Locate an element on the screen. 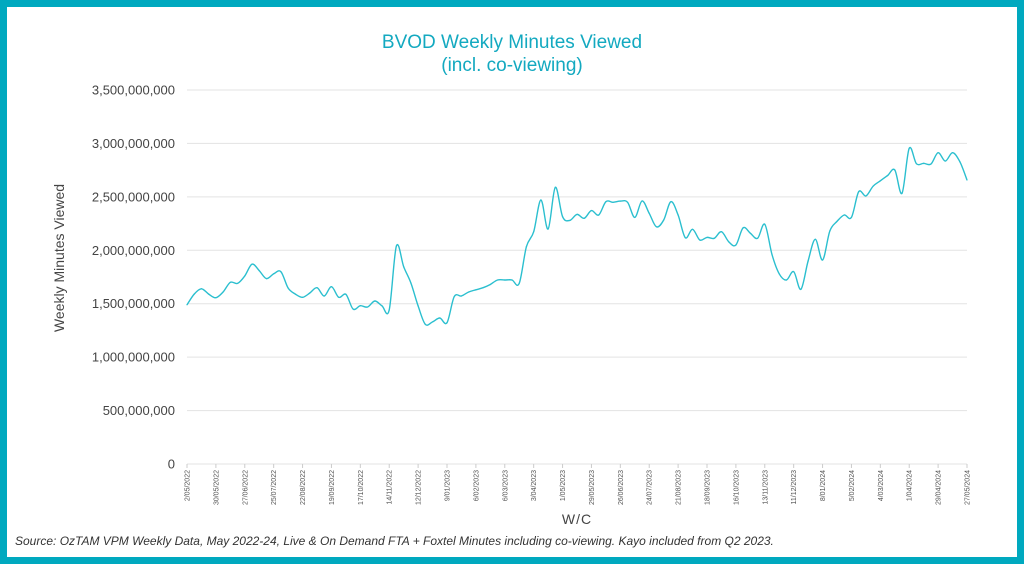  x-tick-label: 13/11/2023 is located at coordinates (765, 487).